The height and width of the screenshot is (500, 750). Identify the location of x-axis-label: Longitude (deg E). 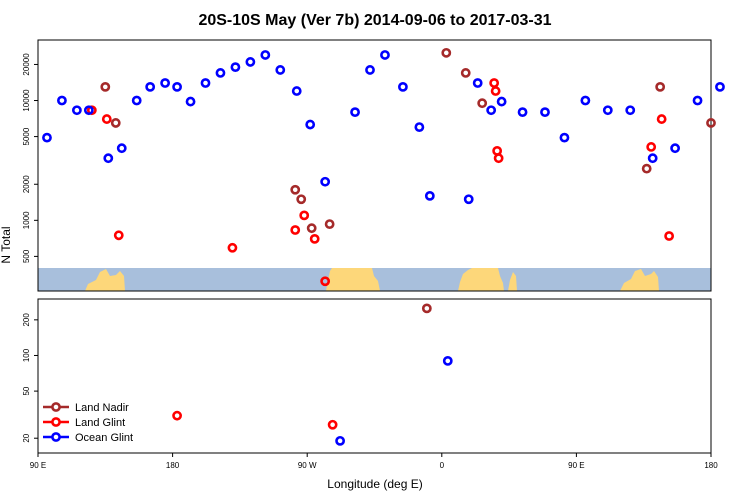
(374, 484).